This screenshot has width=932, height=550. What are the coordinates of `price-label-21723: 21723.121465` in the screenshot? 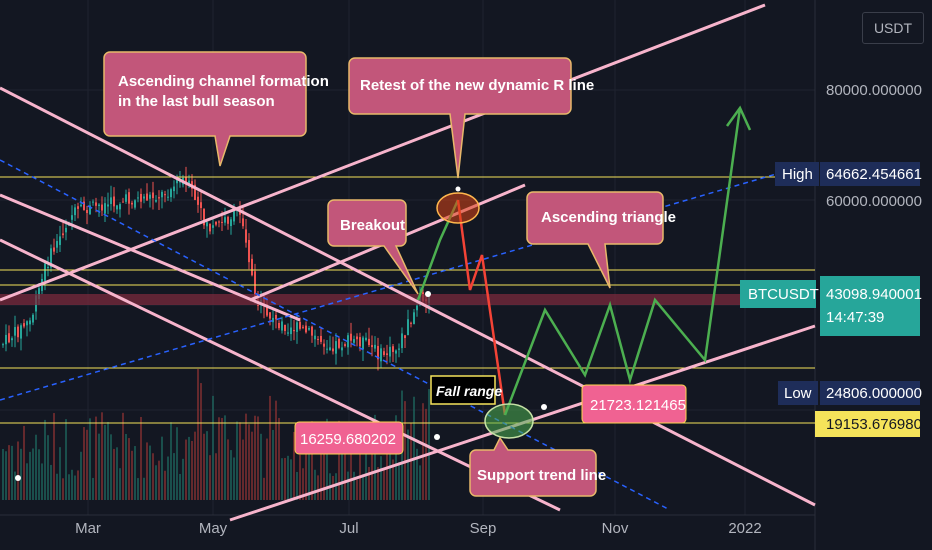 It's located at (634, 404).